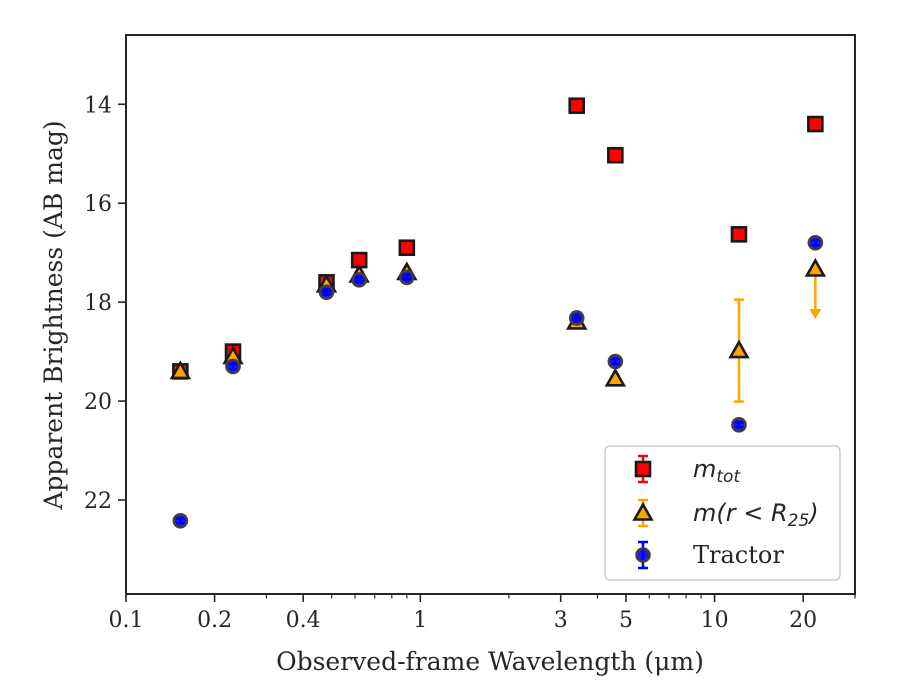  Describe the element at coordinates (98, 501) in the screenshot. I see `y-tick-label: 22` at that location.